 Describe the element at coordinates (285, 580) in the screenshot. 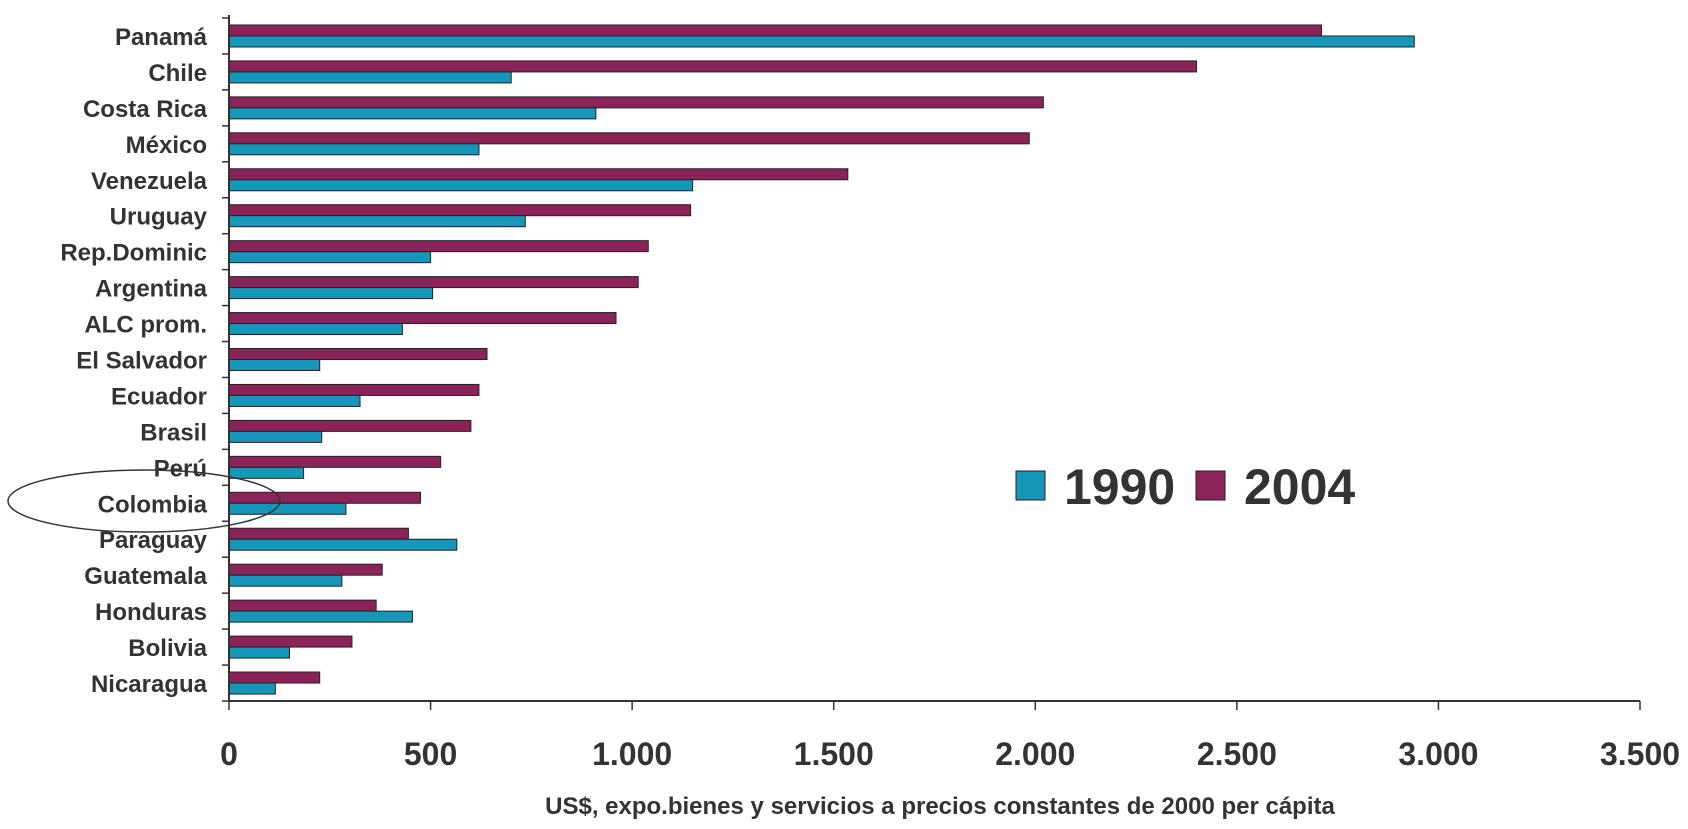

I see `bar-guatemala-1990` at that location.